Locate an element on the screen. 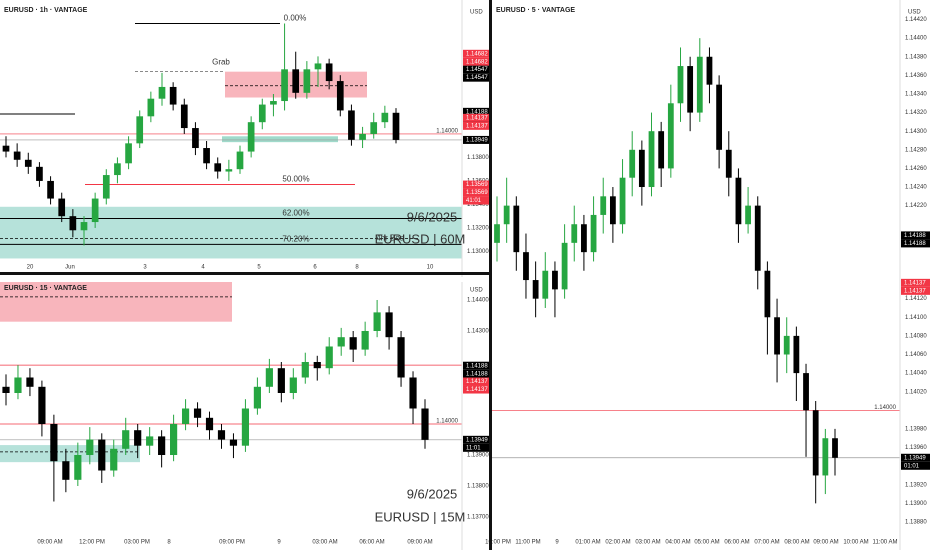  x-tick-label: 4 is located at coordinates (203, 268).